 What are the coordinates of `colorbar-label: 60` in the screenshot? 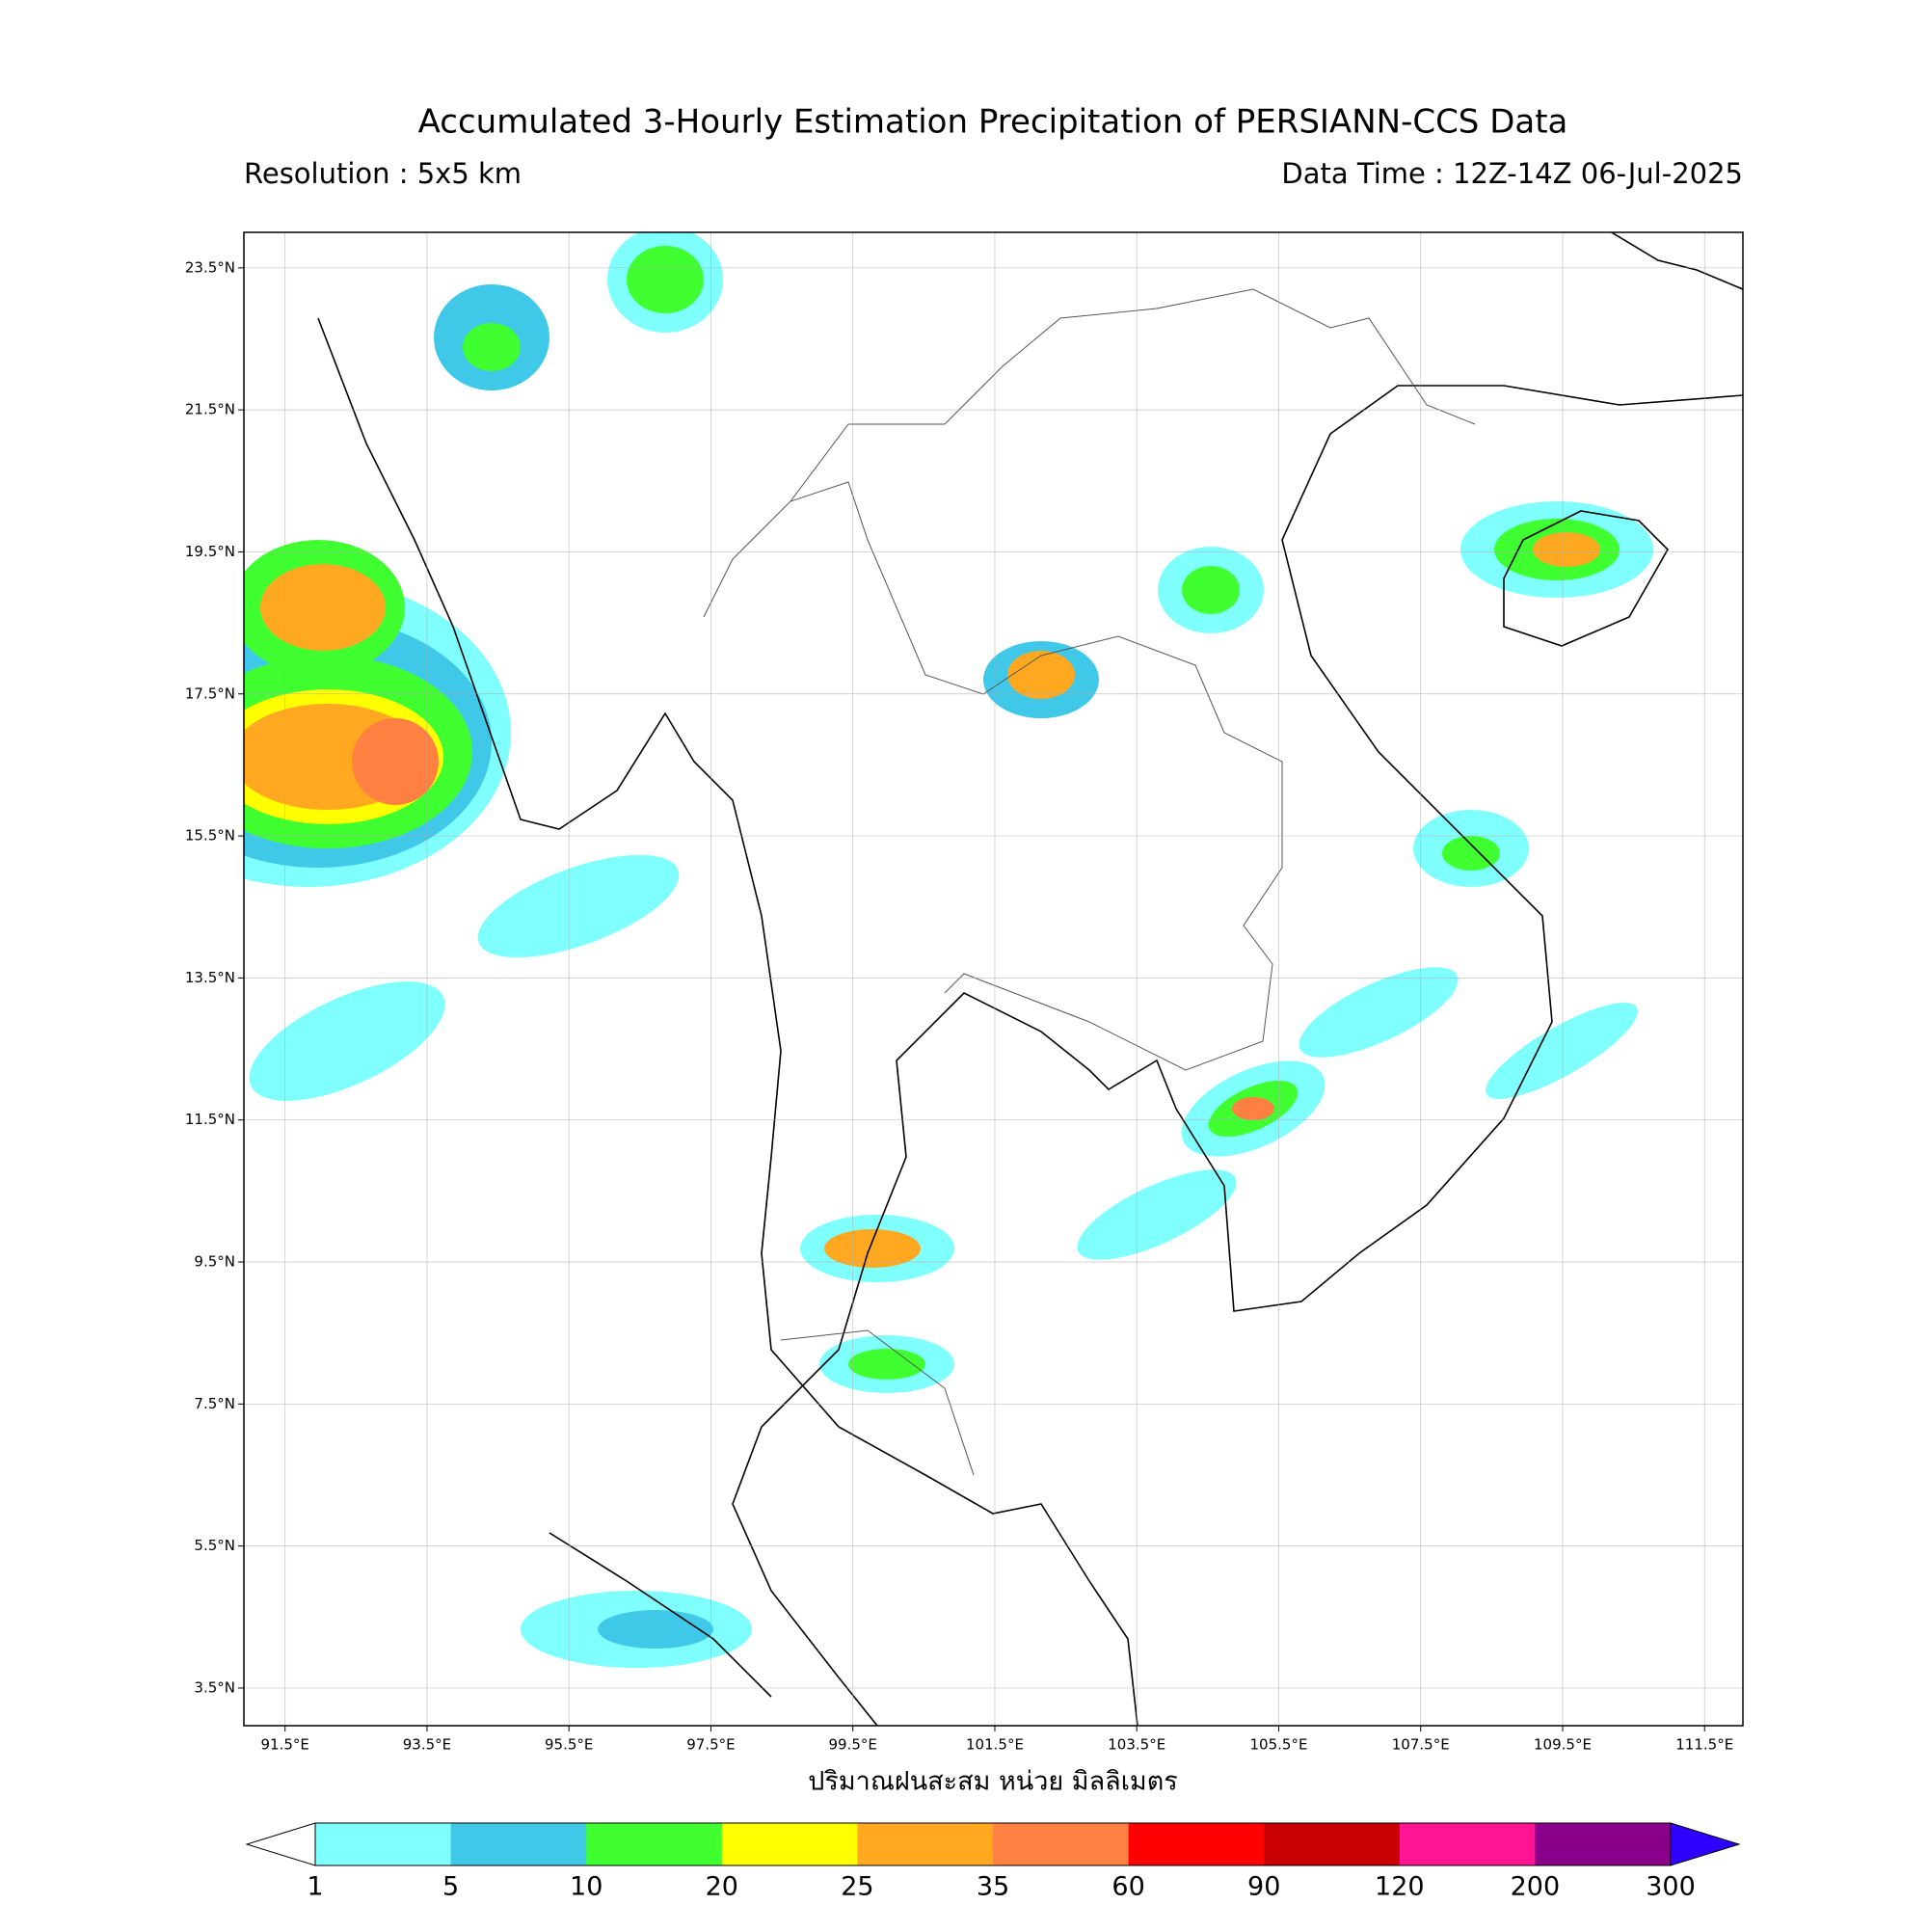 It's located at (1128, 1887).